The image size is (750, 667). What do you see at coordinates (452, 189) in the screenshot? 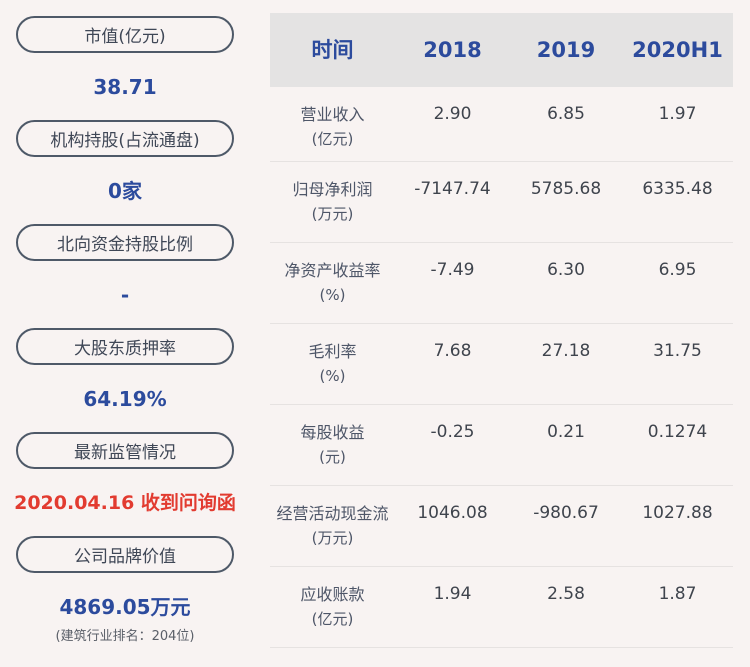
I see `cell-value: -7147.74` at bounding box center [452, 189].